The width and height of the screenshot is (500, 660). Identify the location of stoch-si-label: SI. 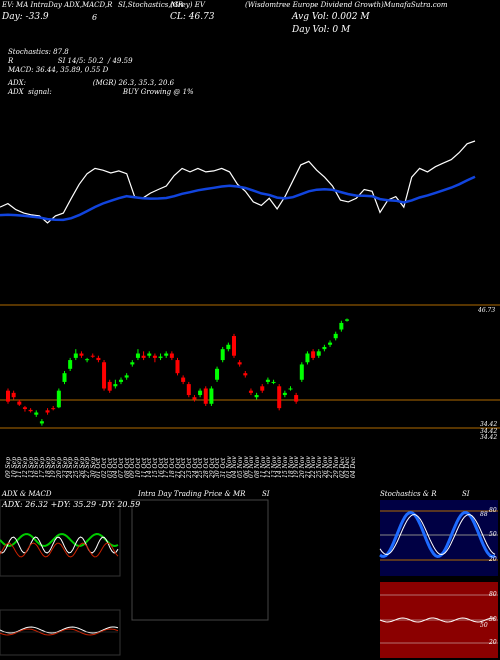
(466, 494).